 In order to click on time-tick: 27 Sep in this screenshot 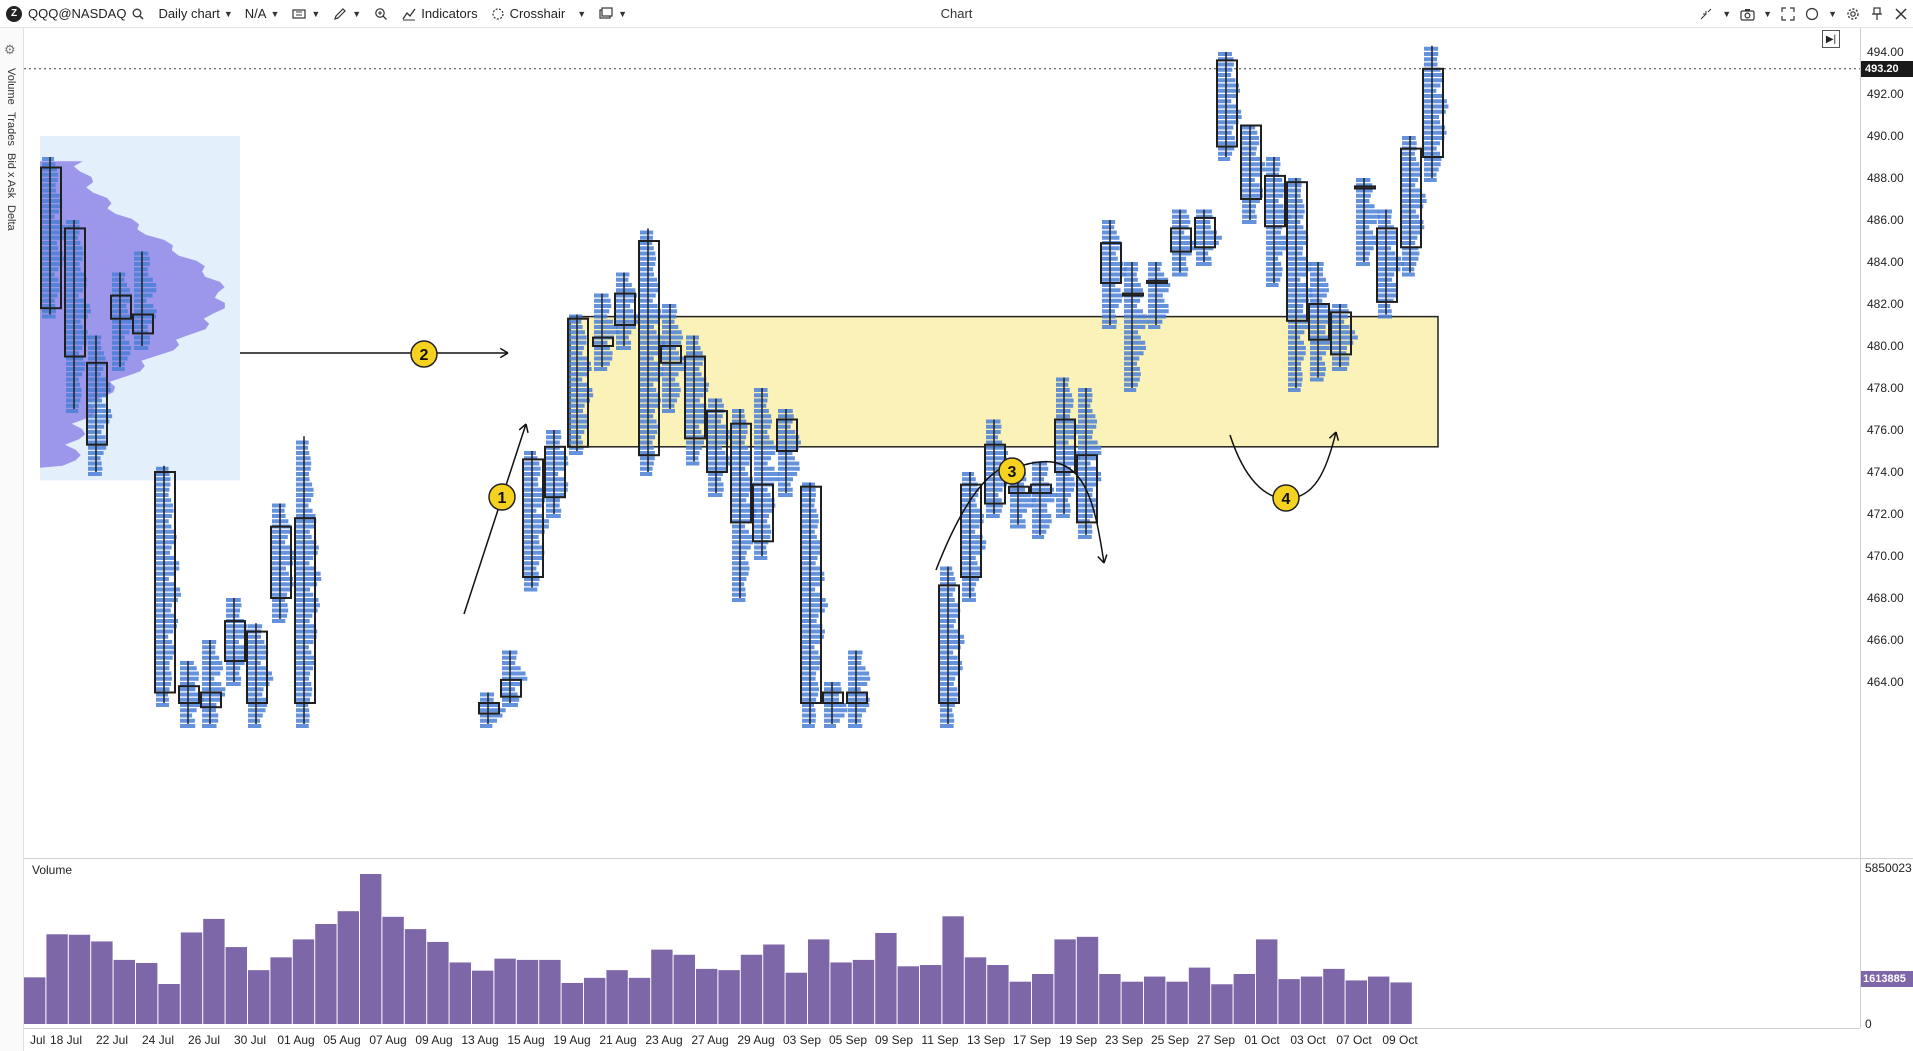, I will do `click(1216, 1040)`.